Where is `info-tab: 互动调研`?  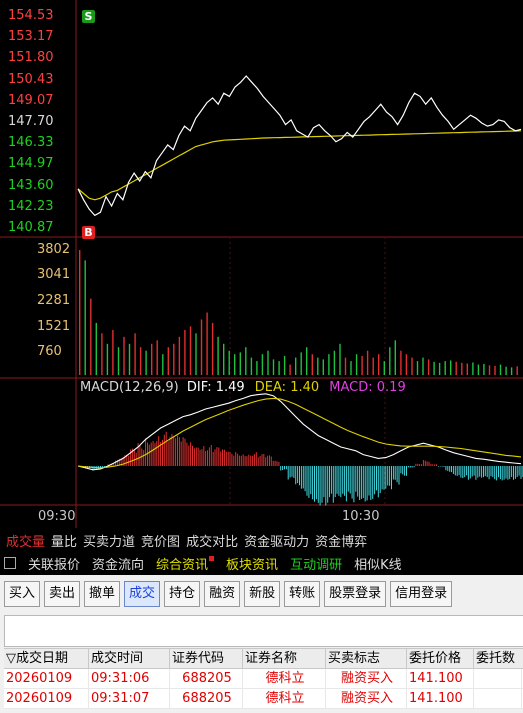
info-tab: 互动调研 is located at coordinates (316, 565).